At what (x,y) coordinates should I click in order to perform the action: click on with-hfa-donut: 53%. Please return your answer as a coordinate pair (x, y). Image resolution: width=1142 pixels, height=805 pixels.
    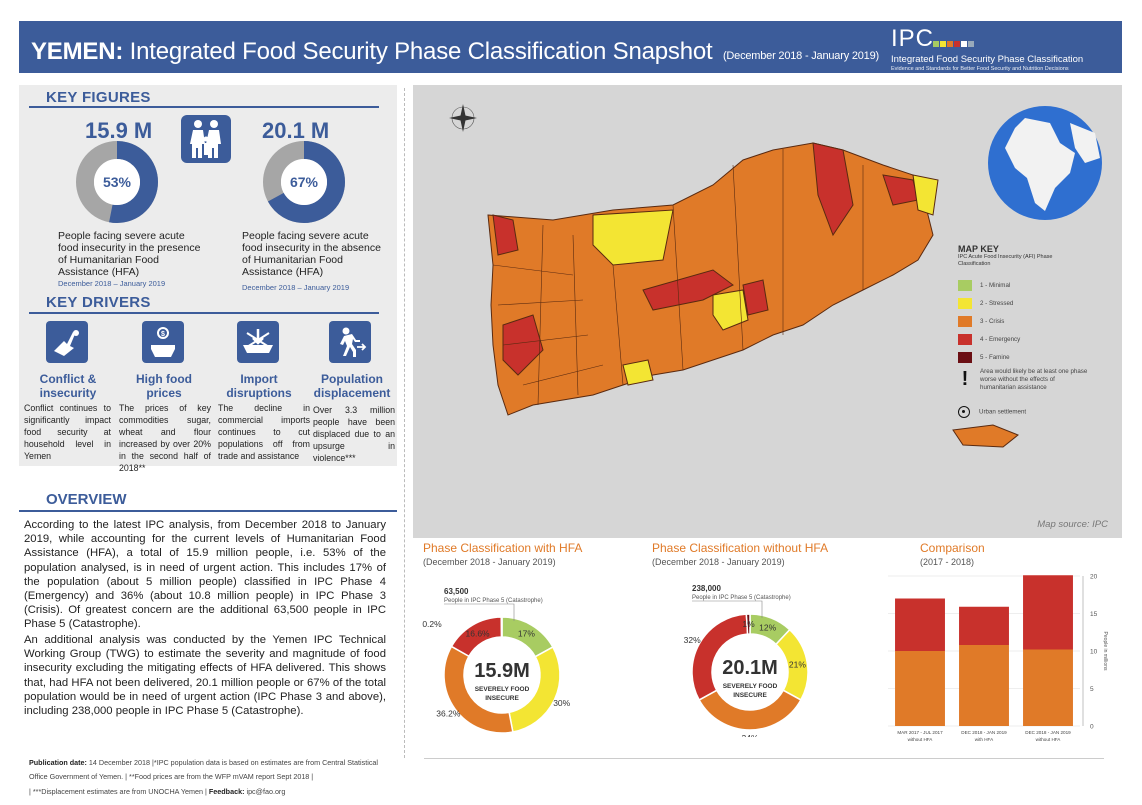
    Looking at the image, I should click on (117, 182).